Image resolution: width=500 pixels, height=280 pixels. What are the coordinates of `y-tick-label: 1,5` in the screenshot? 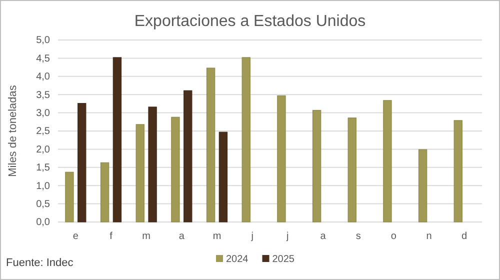 It's located at (43, 168).